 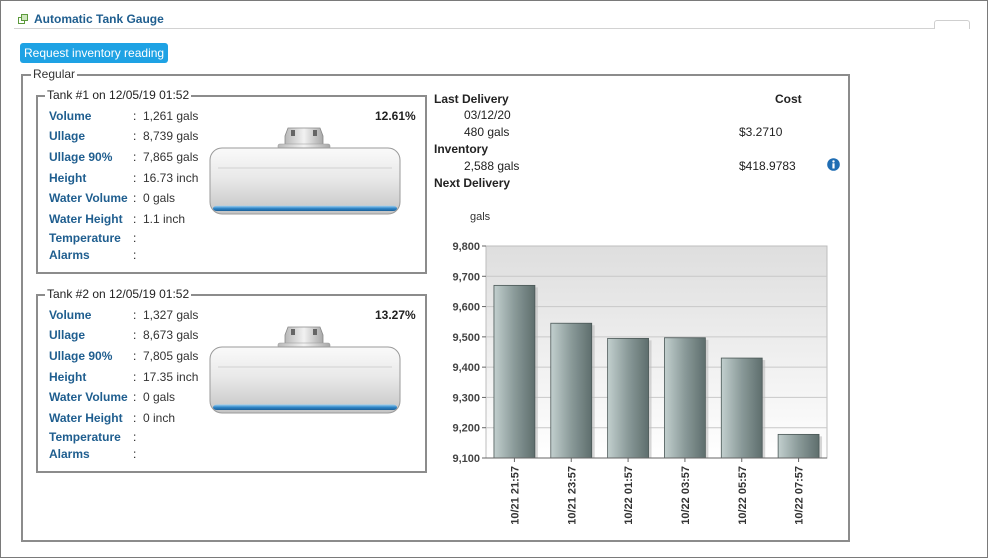 I want to click on tank-2-volume-row: Volume:1,327 gals, so click(x=124, y=315).